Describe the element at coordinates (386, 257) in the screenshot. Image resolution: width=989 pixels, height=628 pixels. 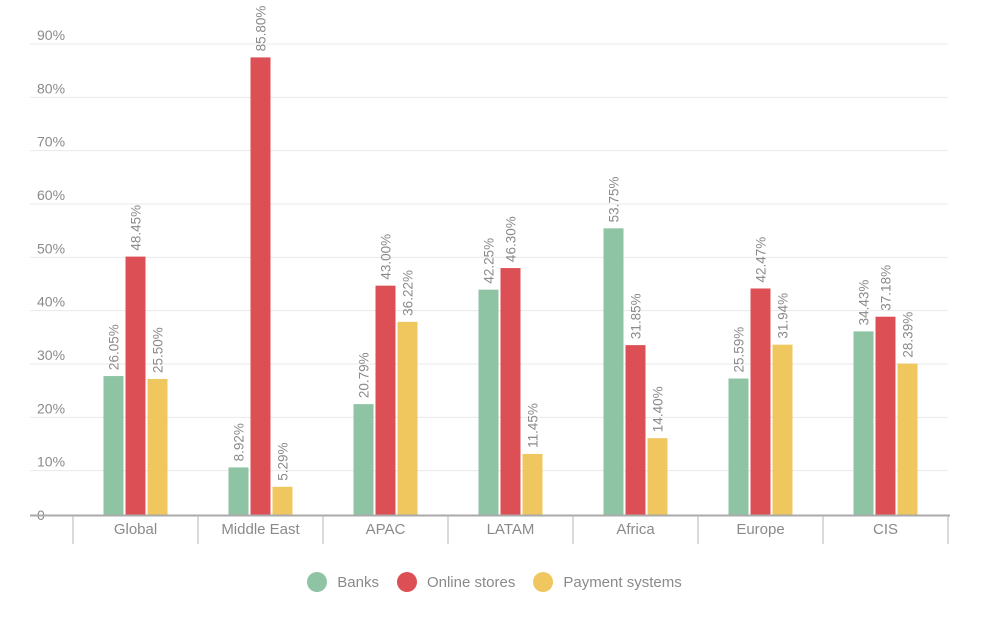
I see `data-label: 43.00%` at that location.